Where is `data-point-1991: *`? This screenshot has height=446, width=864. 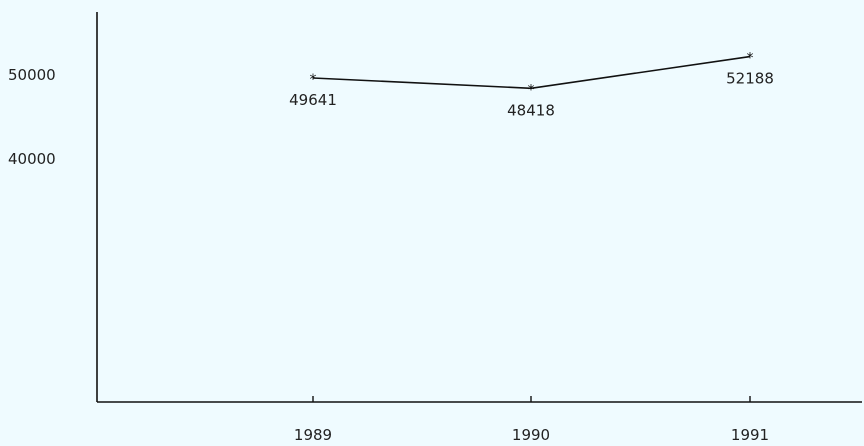 data-point-1991: * is located at coordinates (750, 59).